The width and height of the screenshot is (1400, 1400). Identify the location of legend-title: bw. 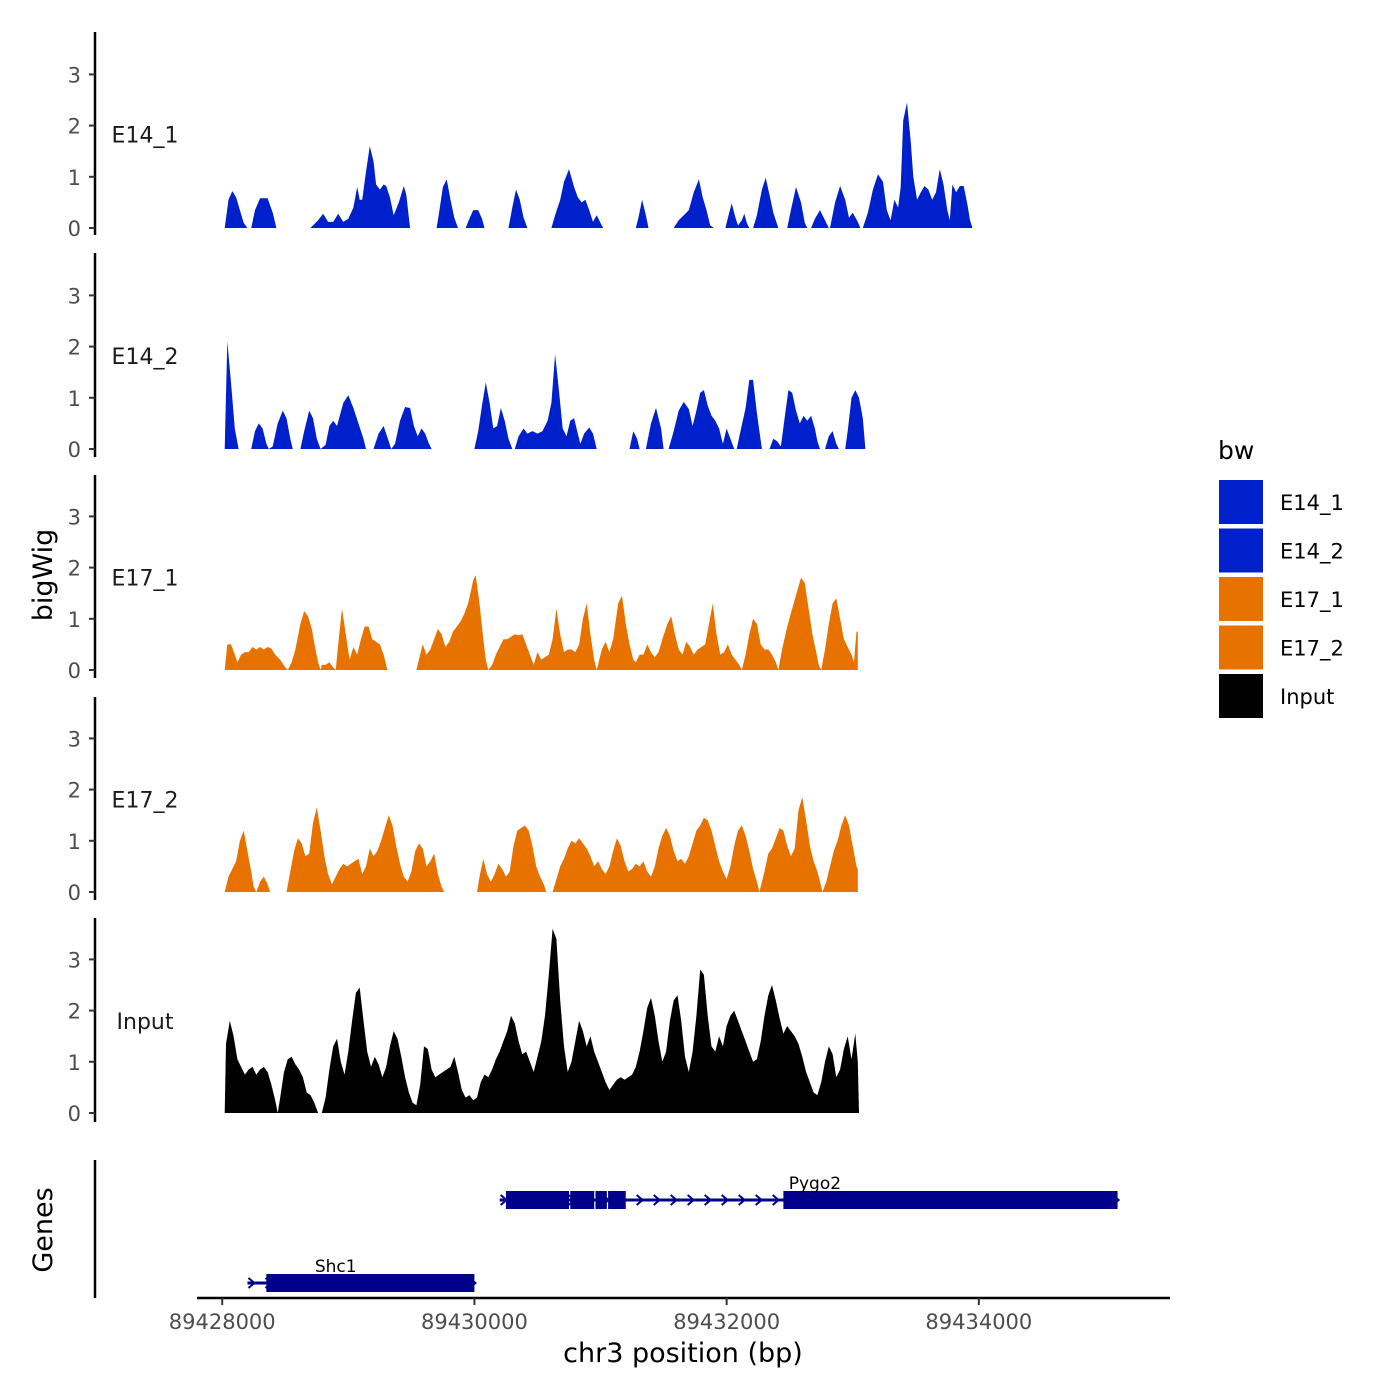
(1236, 450).